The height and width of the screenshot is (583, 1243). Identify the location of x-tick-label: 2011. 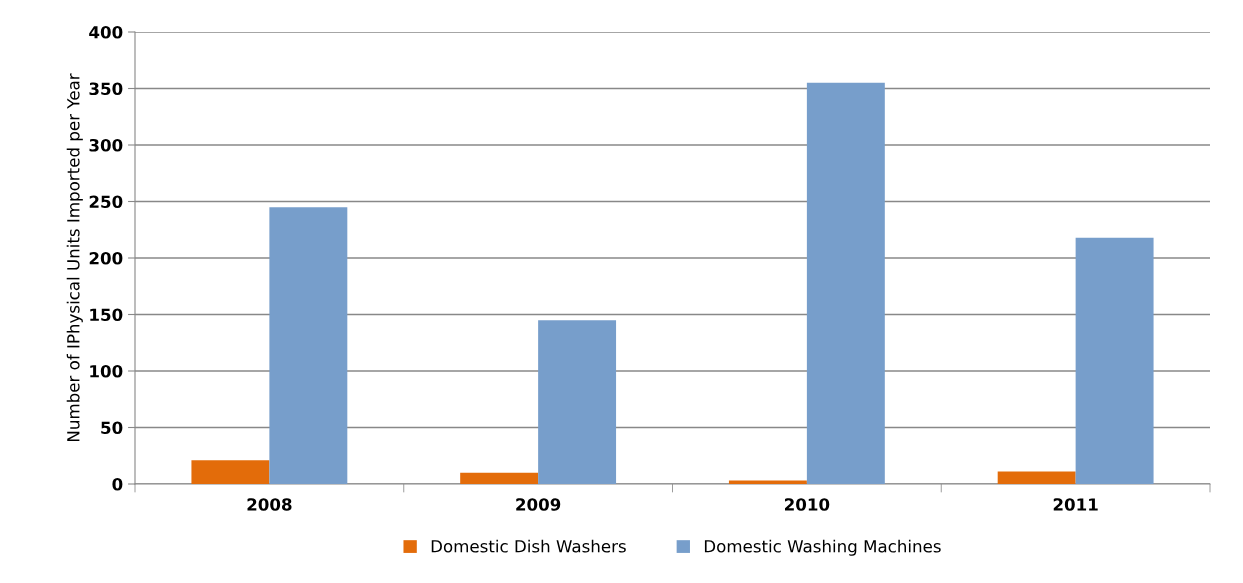
(1075, 504).